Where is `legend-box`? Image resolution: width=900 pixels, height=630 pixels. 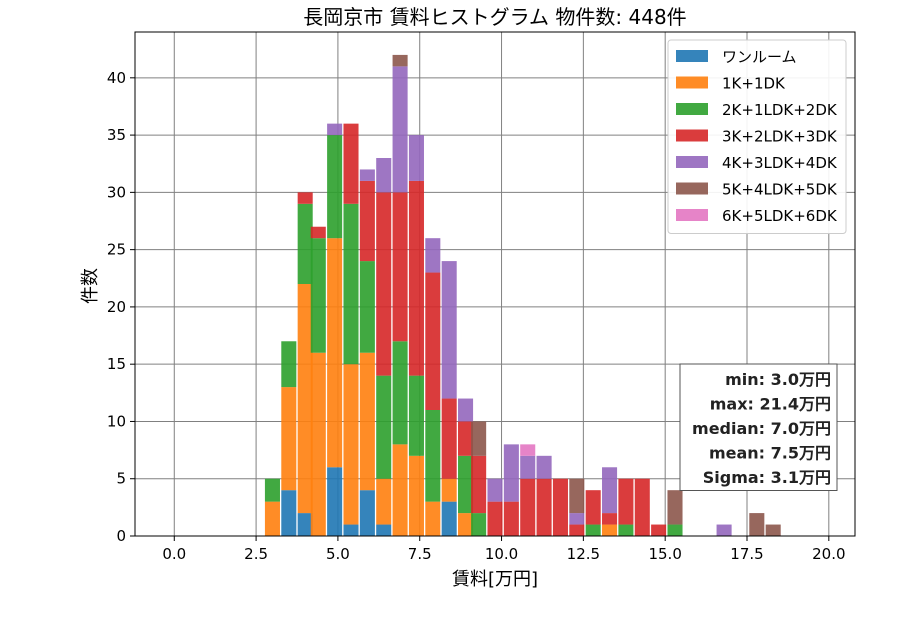 legend-box is located at coordinates (757, 136).